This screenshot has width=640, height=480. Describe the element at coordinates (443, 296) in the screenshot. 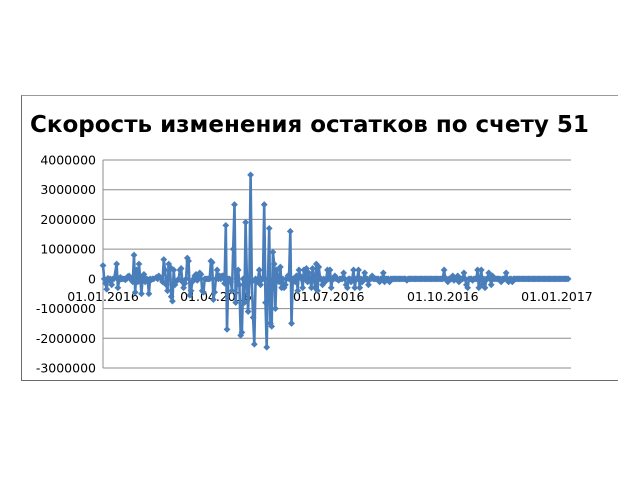

I see `x-tick-label: 01.10.2016` at that location.